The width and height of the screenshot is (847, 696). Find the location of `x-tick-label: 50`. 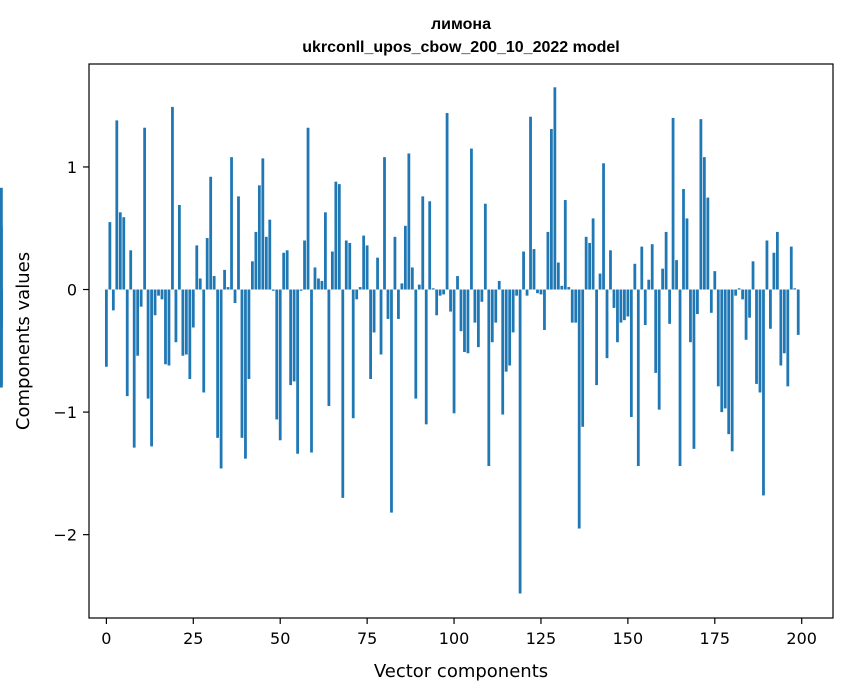

x-tick-label: 50 is located at coordinates (280, 638).